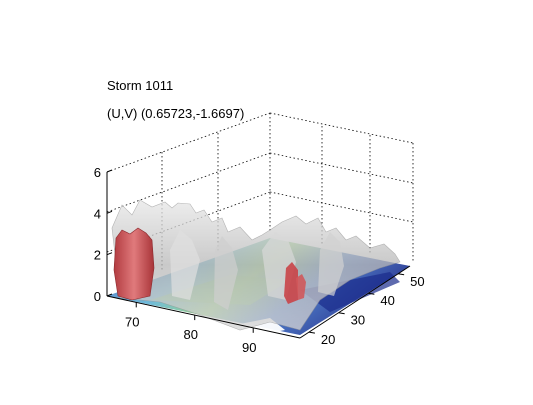  I want to click on y-tick-label-0: 20, so click(328, 339).